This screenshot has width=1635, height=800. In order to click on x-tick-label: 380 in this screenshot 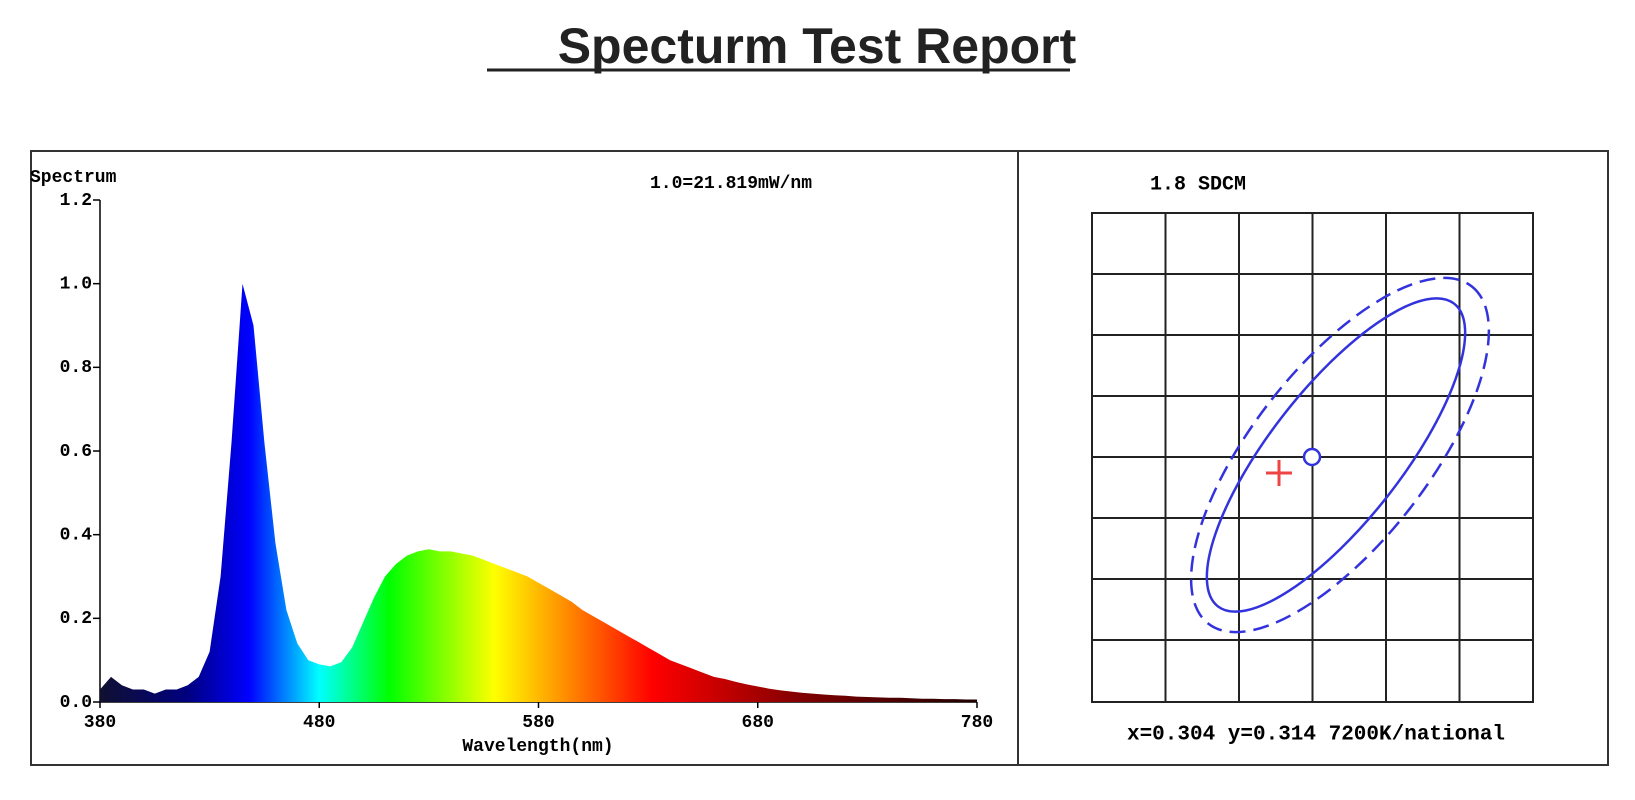, I will do `click(100, 723)`.